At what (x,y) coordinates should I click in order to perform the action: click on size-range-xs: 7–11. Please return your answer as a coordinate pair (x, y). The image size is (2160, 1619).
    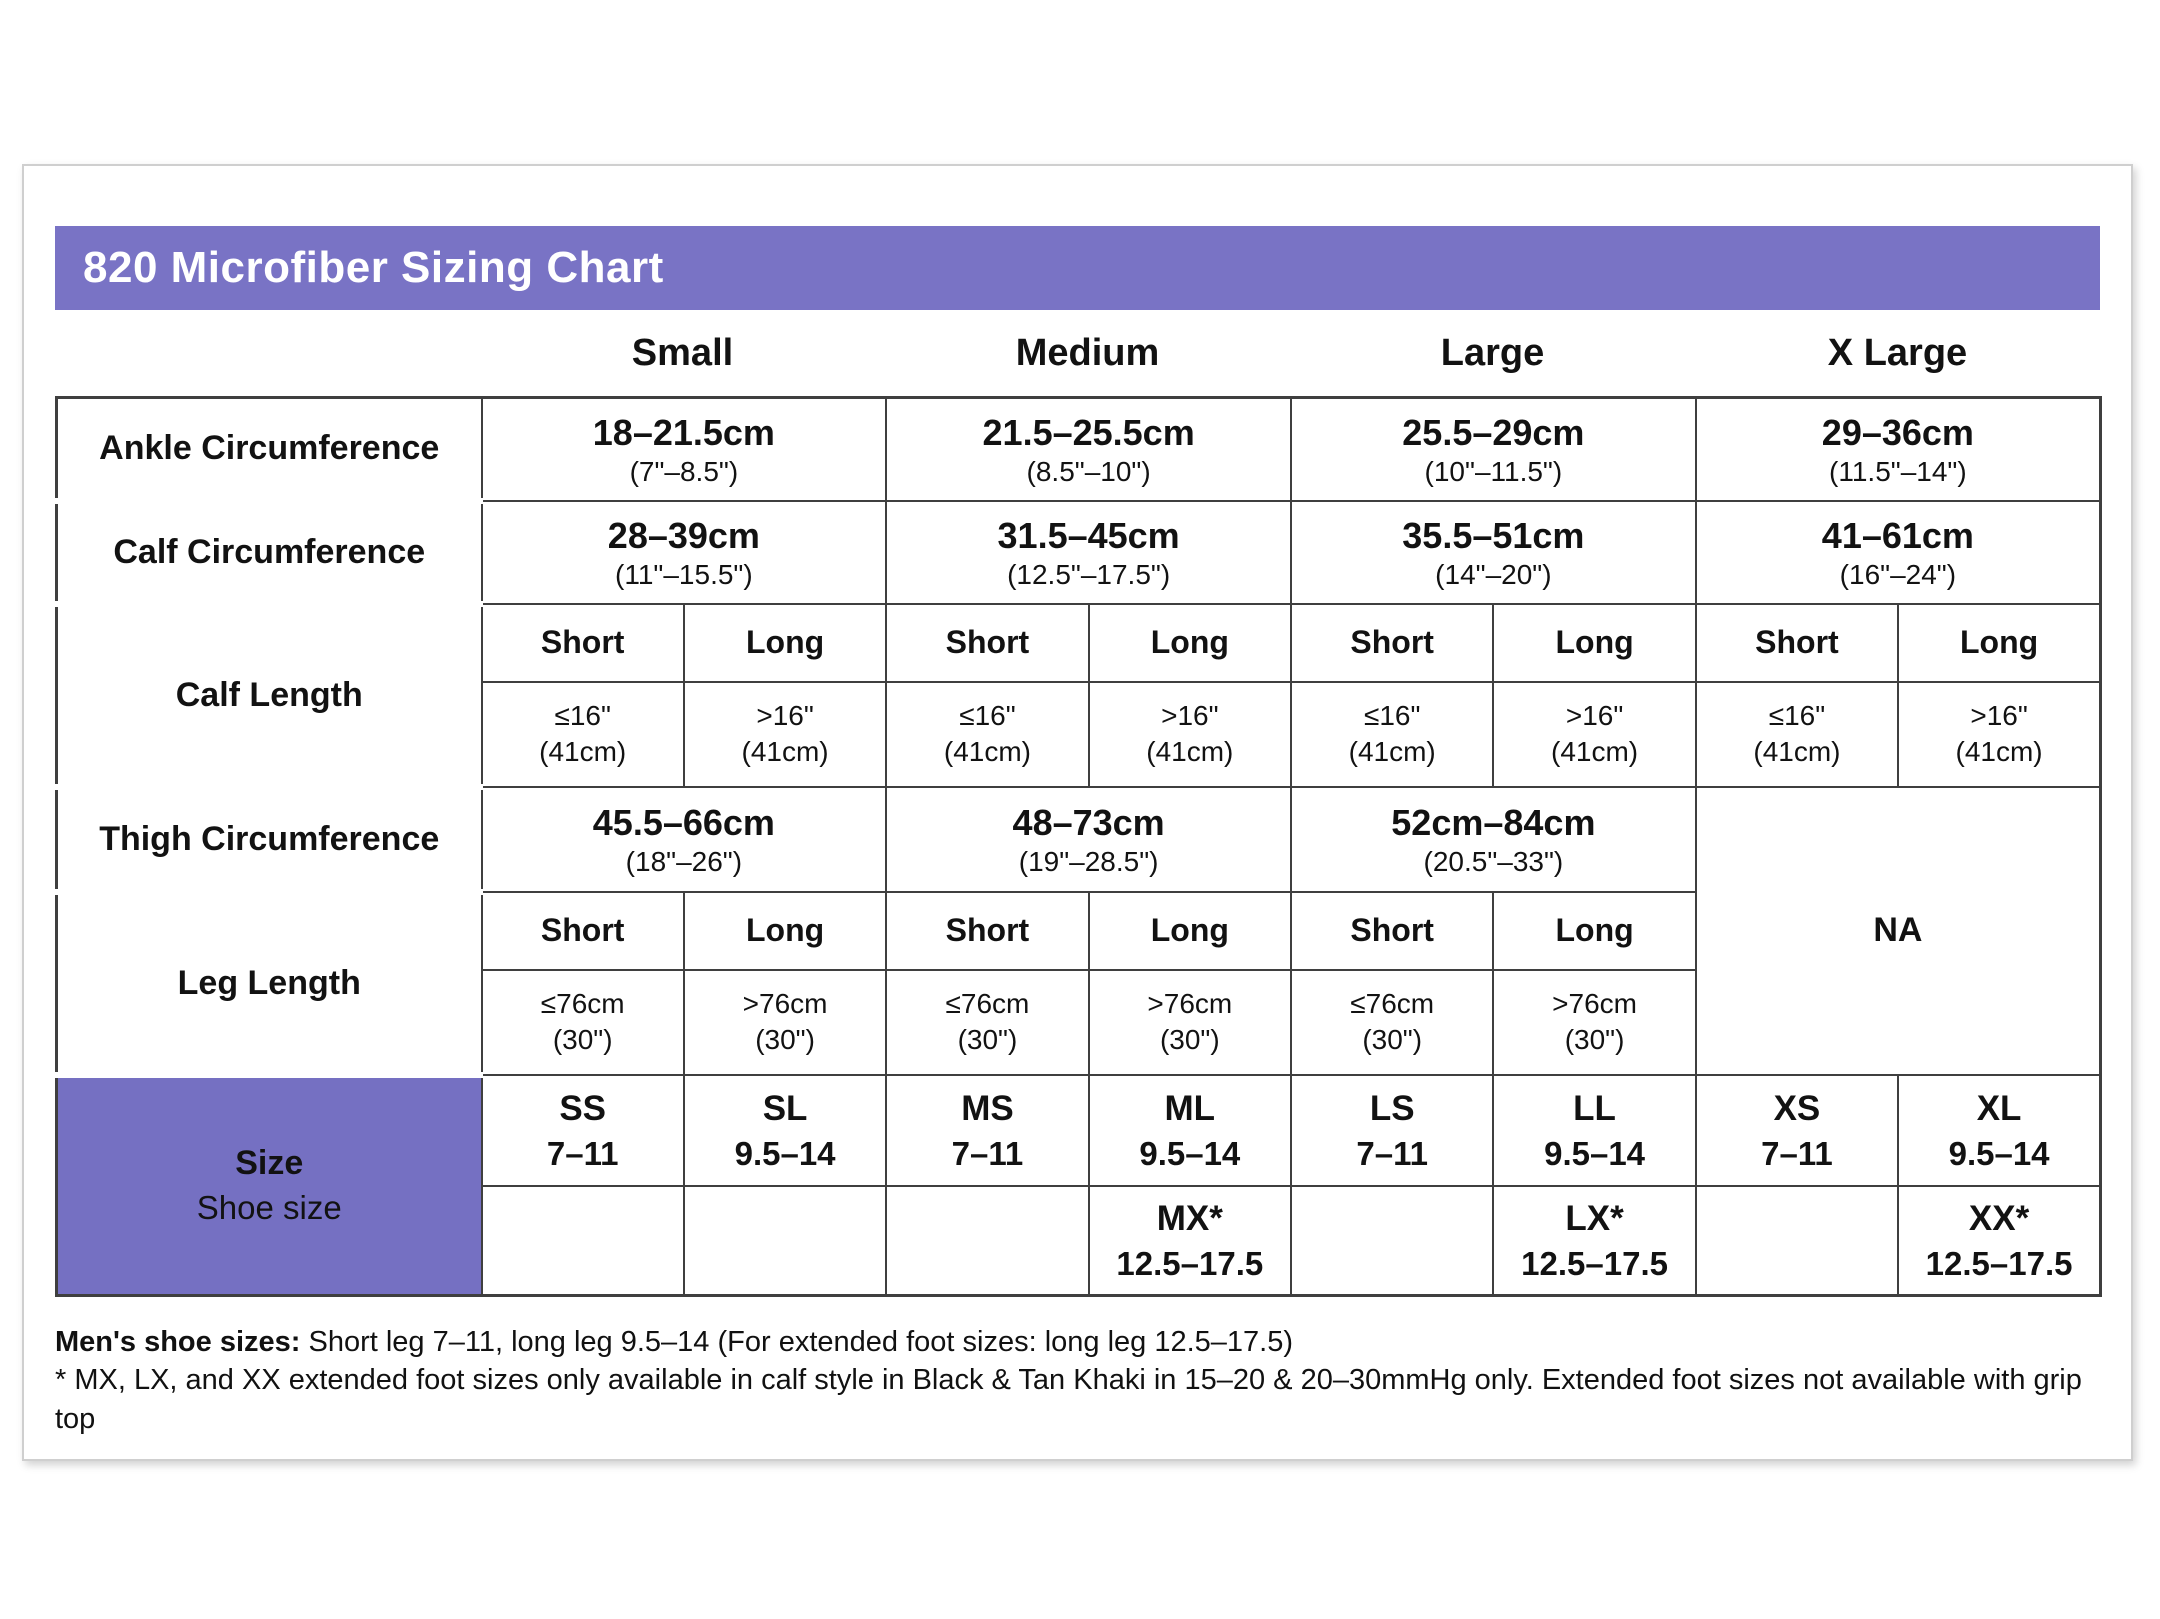
    Looking at the image, I should click on (1797, 1154).